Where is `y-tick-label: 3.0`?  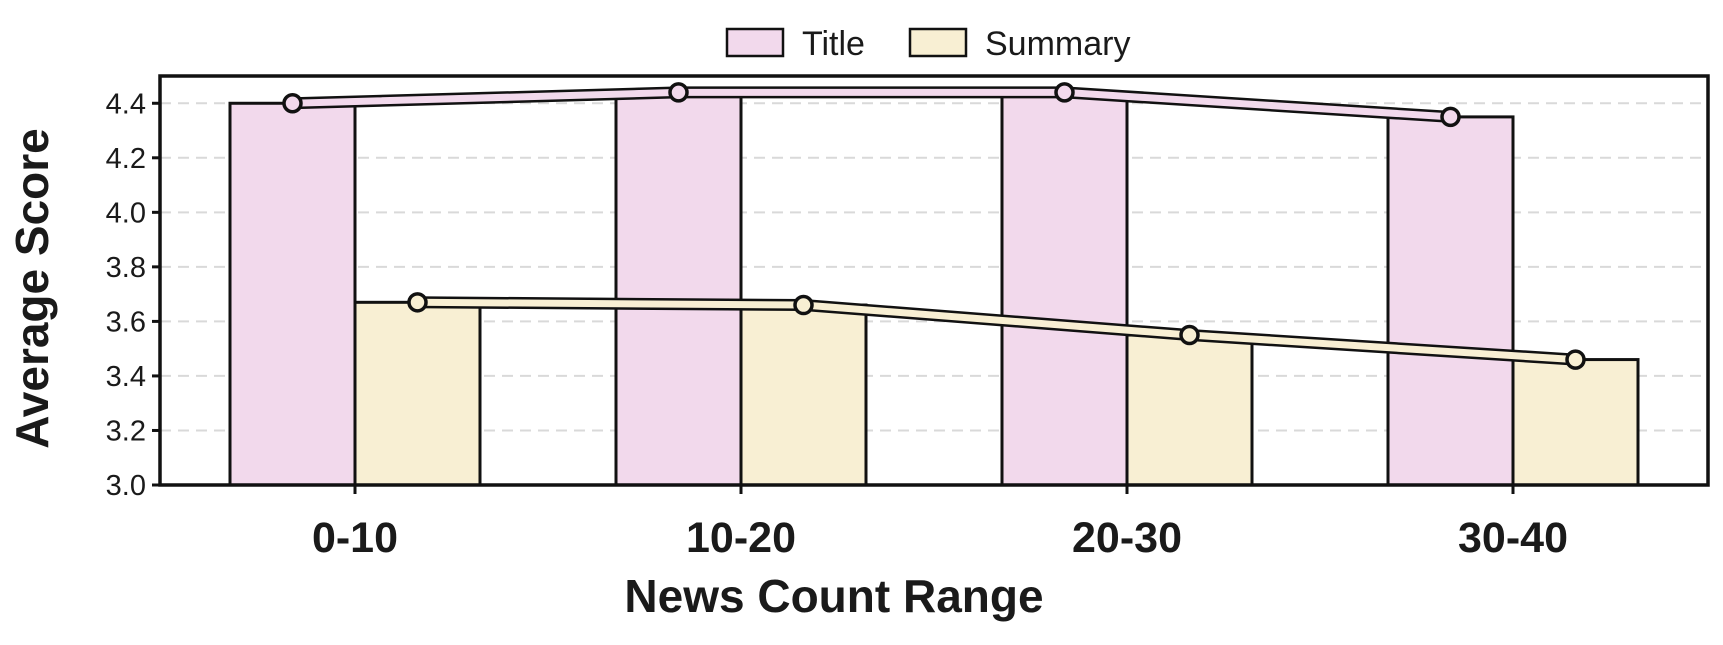 y-tick-label: 3.0 is located at coordinates (126, 486).